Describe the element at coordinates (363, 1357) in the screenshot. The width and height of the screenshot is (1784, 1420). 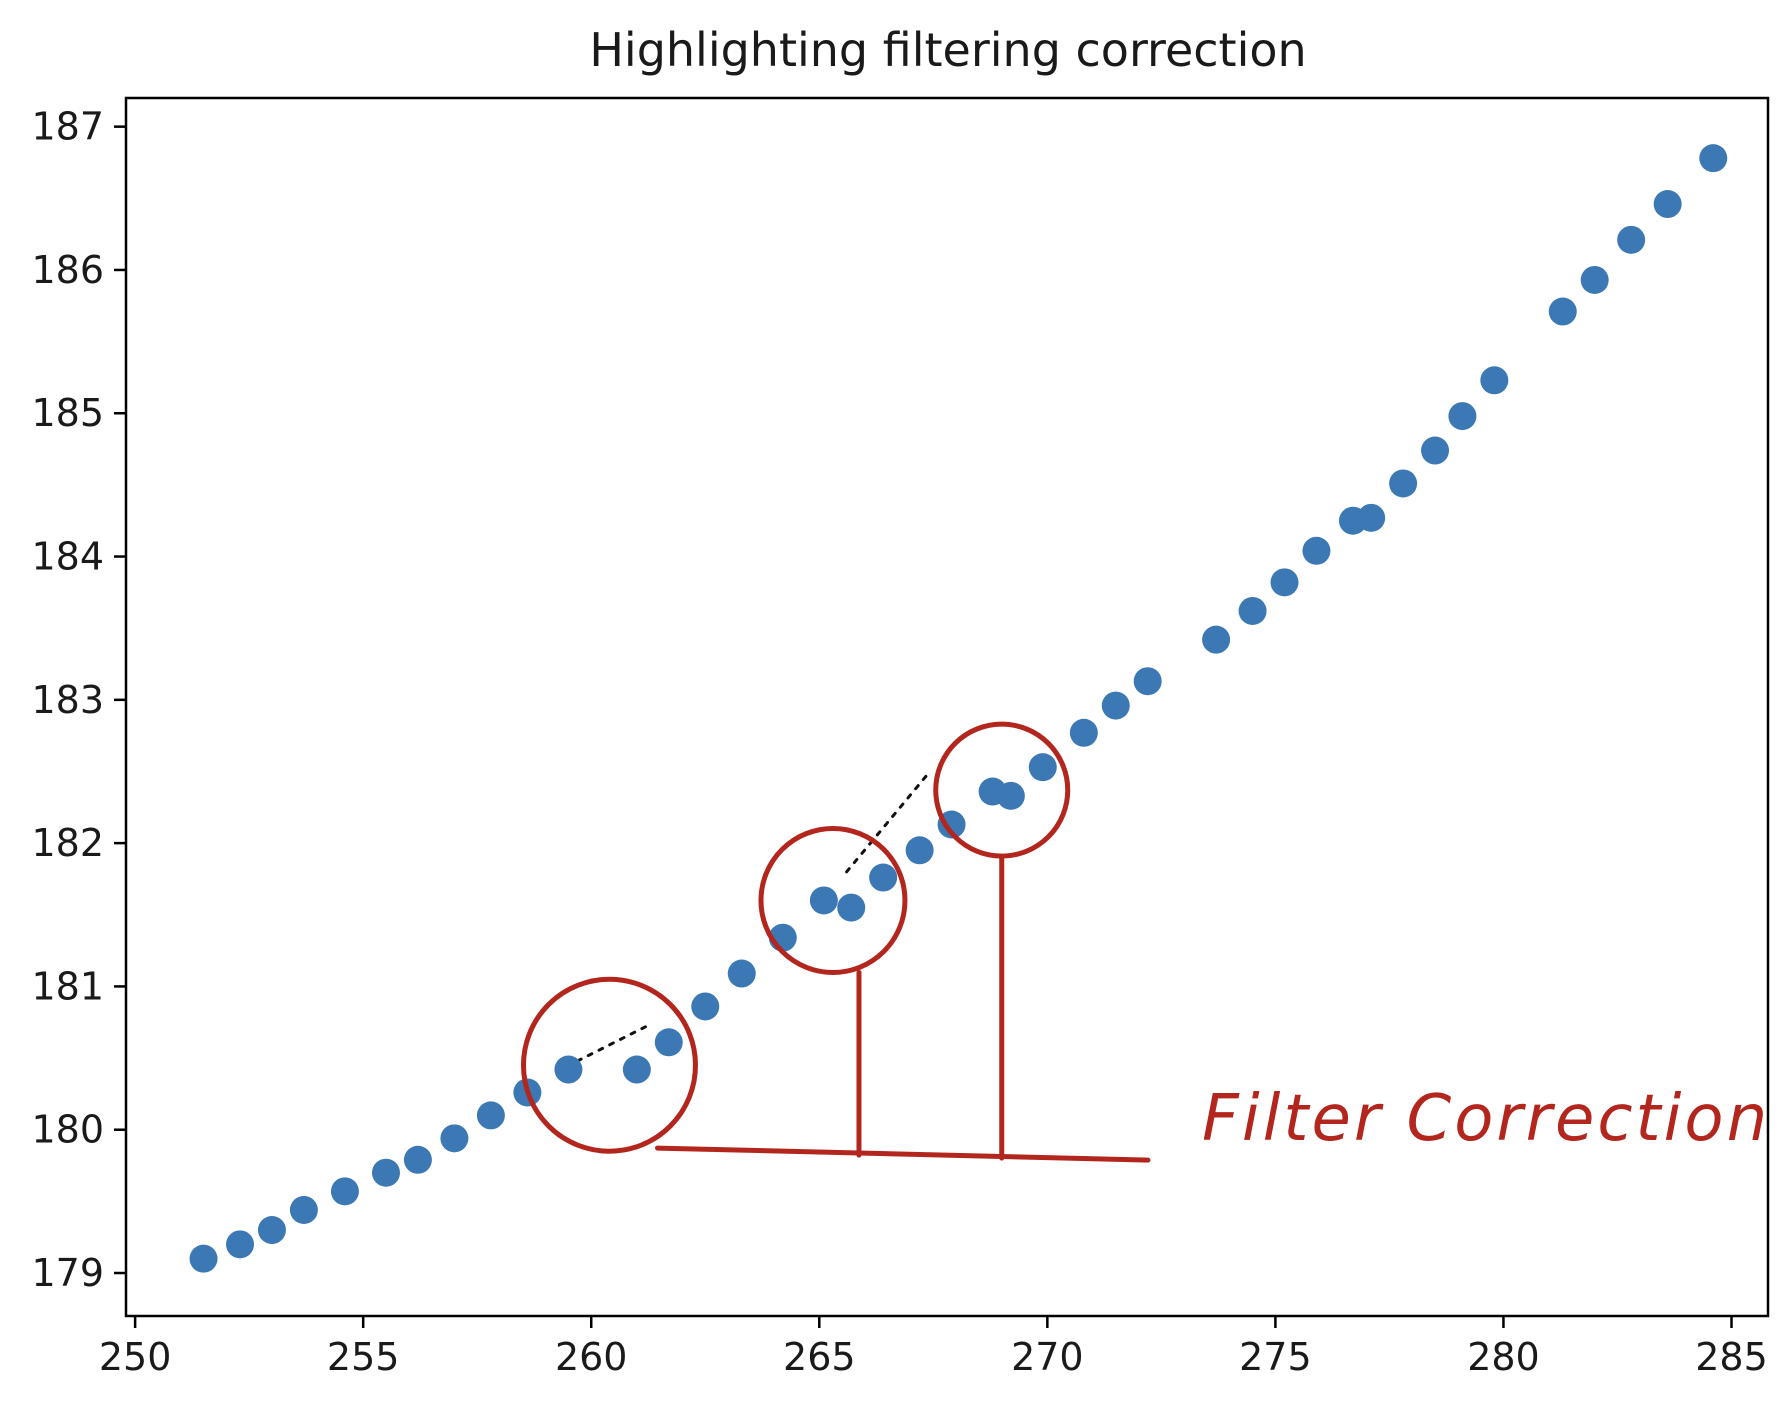
I see `x-tick-label: 255` at that location.